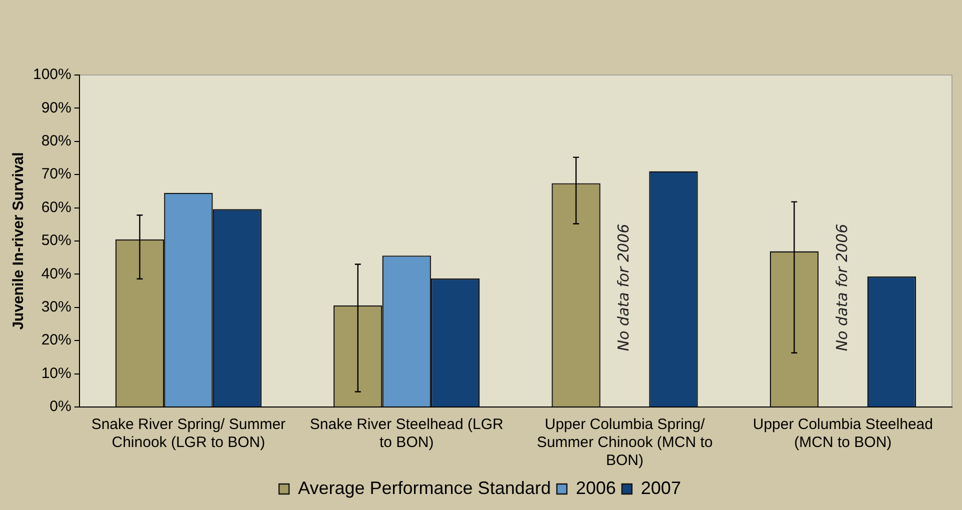 Image resolution: width=962 pixels, height=510 pixels. What do you see at coordinates (424, 488) in the screenshot?
I see `legend-label: Average Performance Standard` at bounding box center [424, 488].